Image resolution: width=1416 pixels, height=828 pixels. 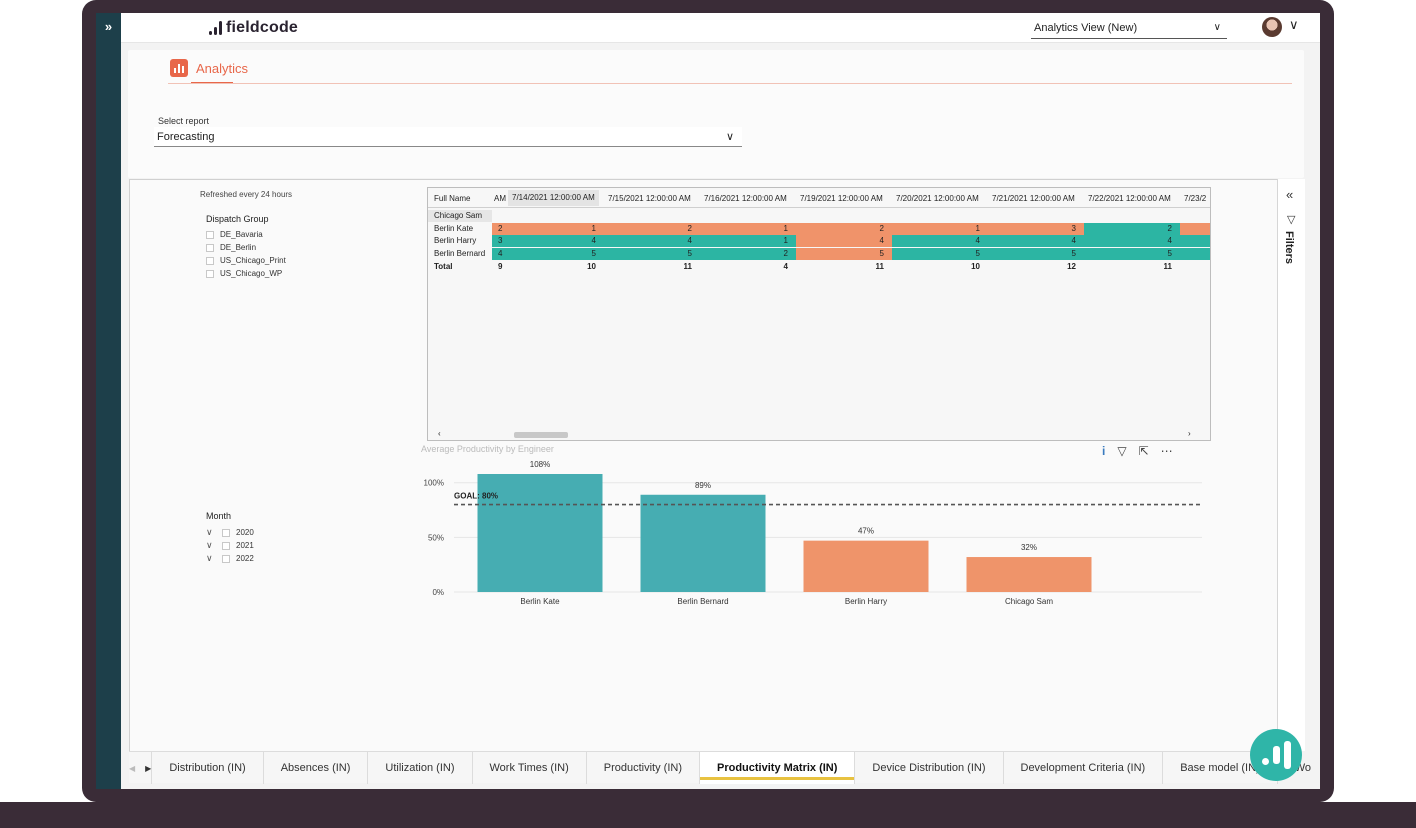 I want to click on filter-icon: ▽, so click(x=1122, y=451).